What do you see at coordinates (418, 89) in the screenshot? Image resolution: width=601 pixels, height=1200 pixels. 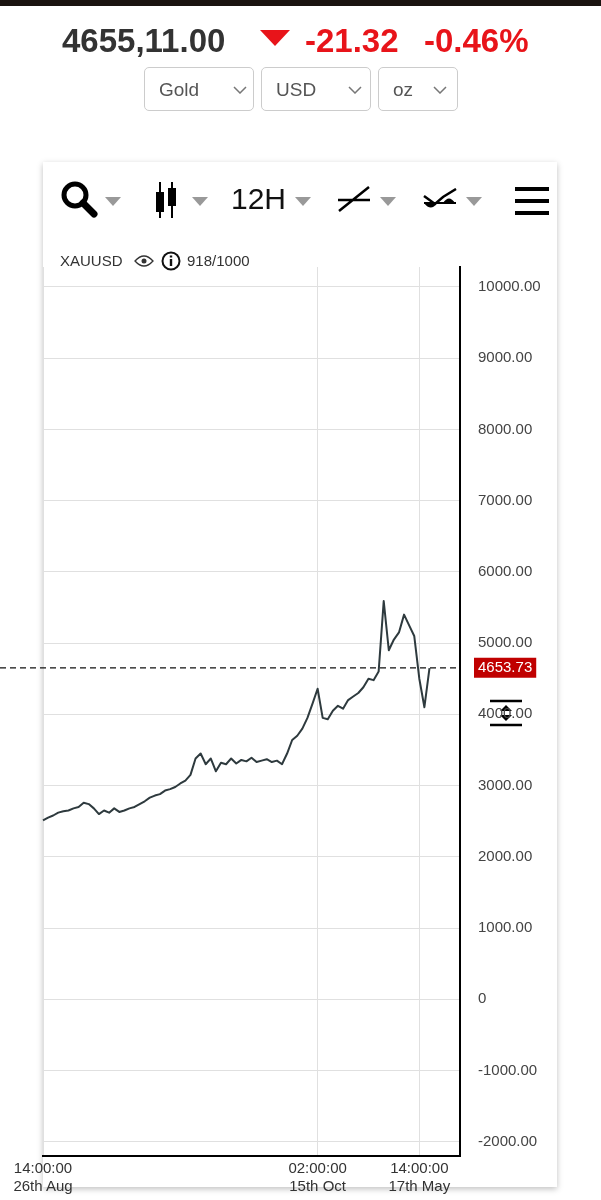 I see `text: oz` at bounding box center [418, 89].